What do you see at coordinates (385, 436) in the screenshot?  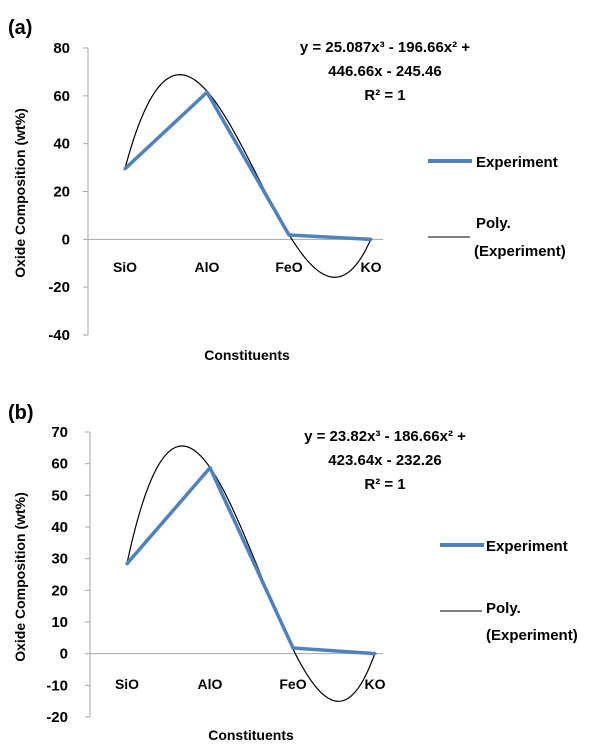 I see `panel-b-equation-line1: y = 23.82x³ - 186.66x² +` at bounding box center [385, 436].